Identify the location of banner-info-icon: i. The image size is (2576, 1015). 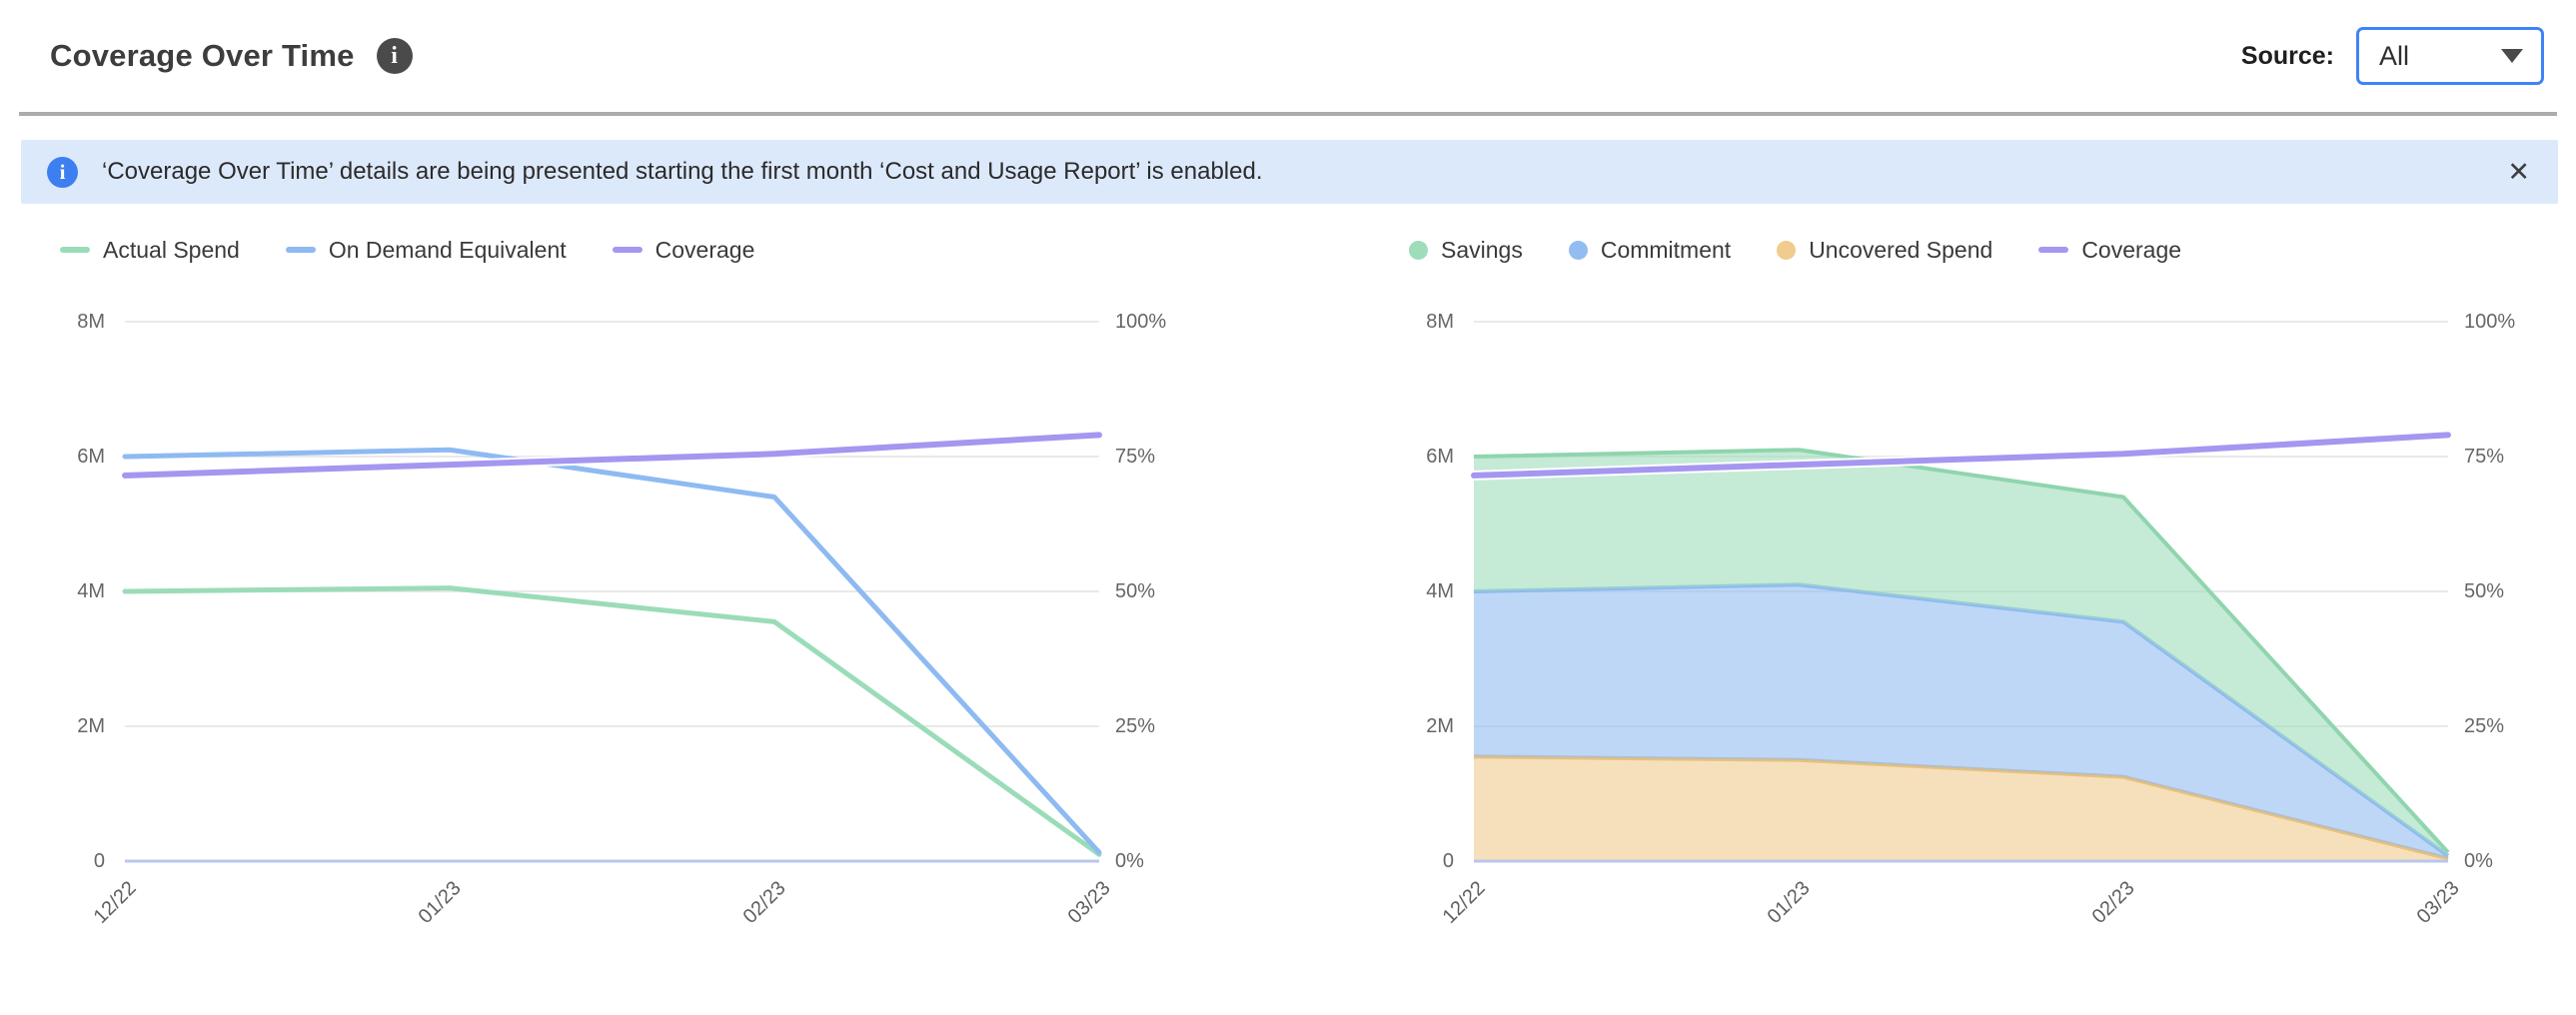
(62, 172).